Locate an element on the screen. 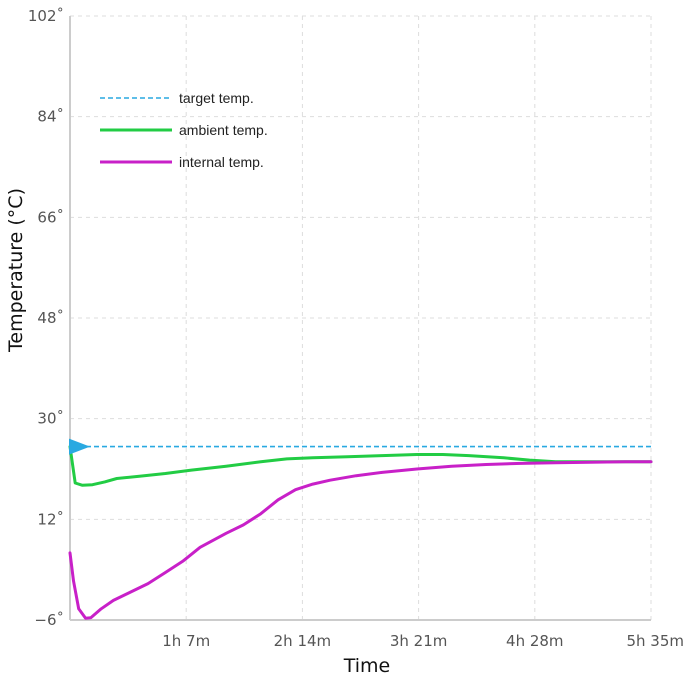 This screenshot has height=683, width=686. y-tick-label-6: 102˚ is located at coordinates (46, 16).